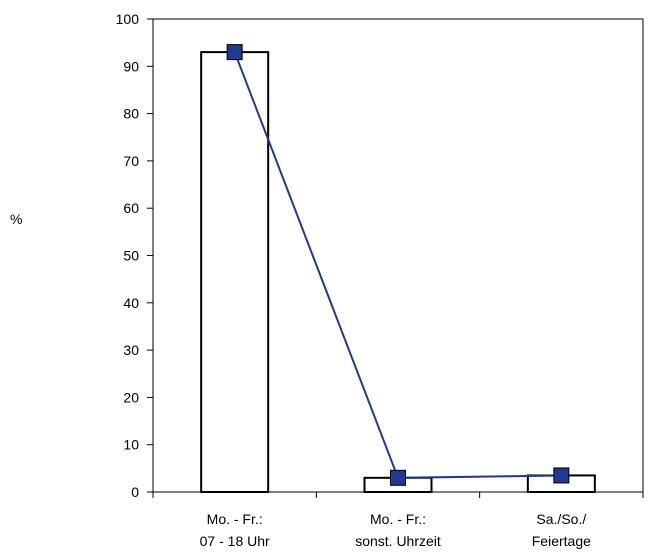 This screenshot has height=554, width=648. What do you see at coordinates (135, 492) in the screenshot?
I see `y-tick-label: 0` at bounding box center [135, 492].